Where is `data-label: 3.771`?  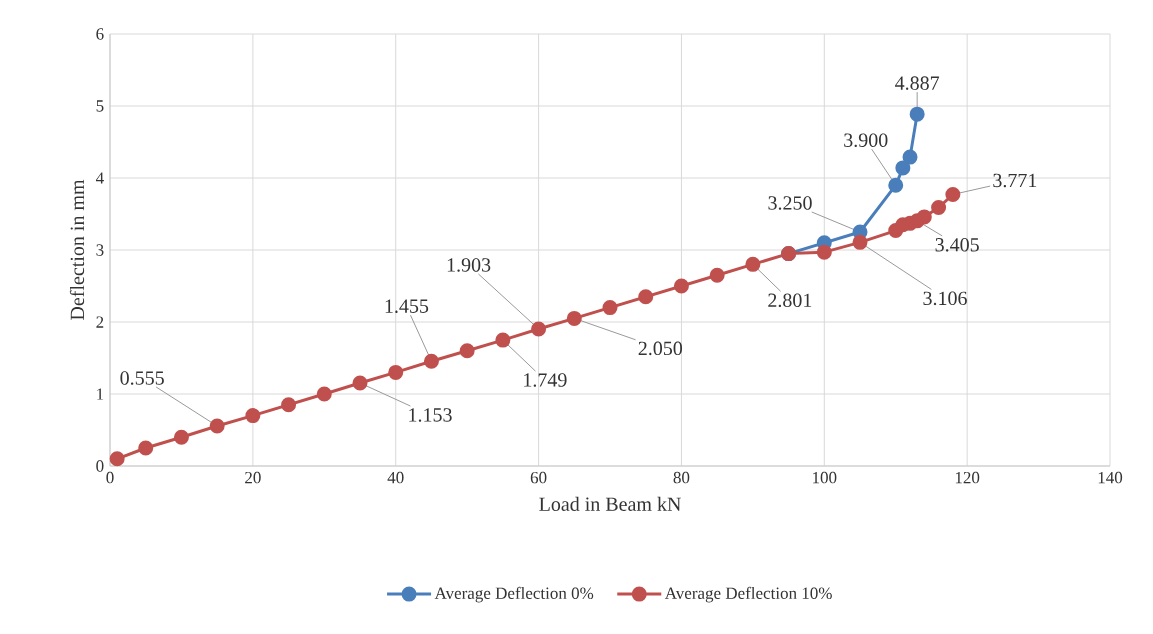
data-label: 3.771 is located at coordinates (1015, 180).